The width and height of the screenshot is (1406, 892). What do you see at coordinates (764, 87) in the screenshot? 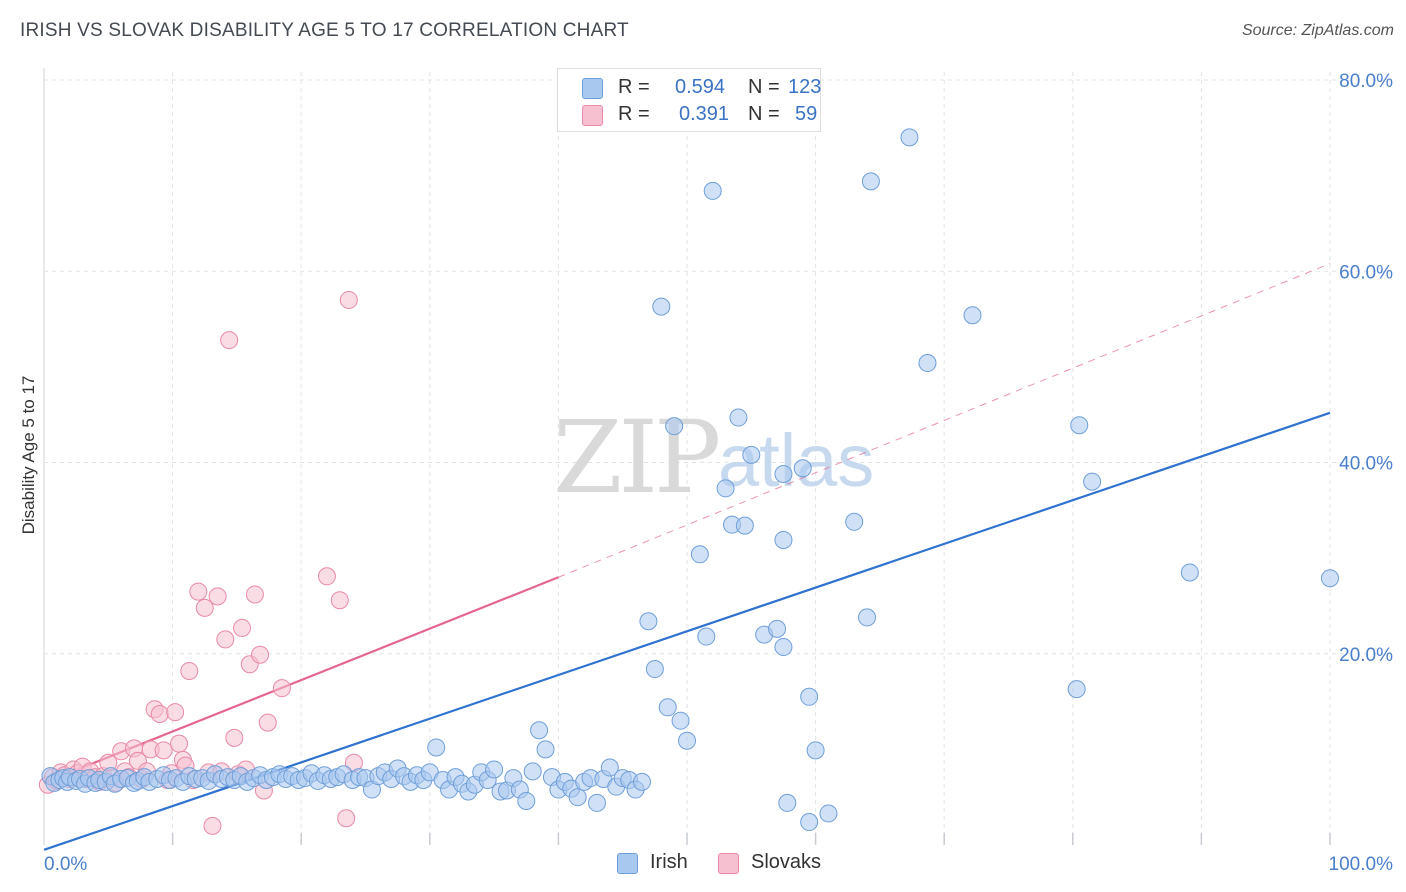
I see `irish-n-label: N =` at bounding box center [764, 87].